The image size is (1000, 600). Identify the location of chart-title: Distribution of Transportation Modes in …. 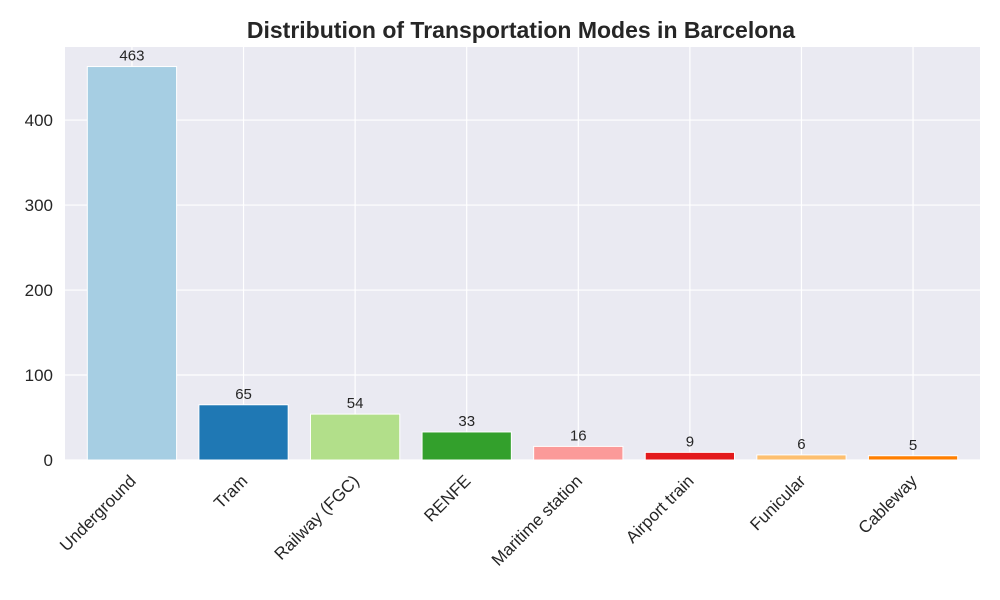
(521, 30).